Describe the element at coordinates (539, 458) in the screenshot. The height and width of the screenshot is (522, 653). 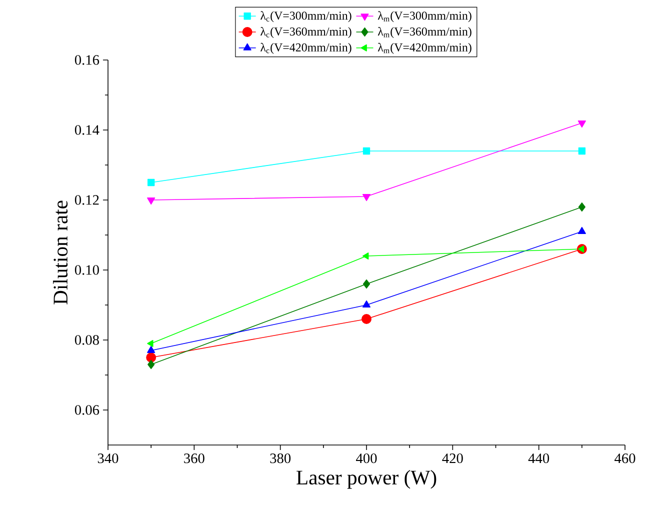
I see `x-tick-label: 440` at that location.